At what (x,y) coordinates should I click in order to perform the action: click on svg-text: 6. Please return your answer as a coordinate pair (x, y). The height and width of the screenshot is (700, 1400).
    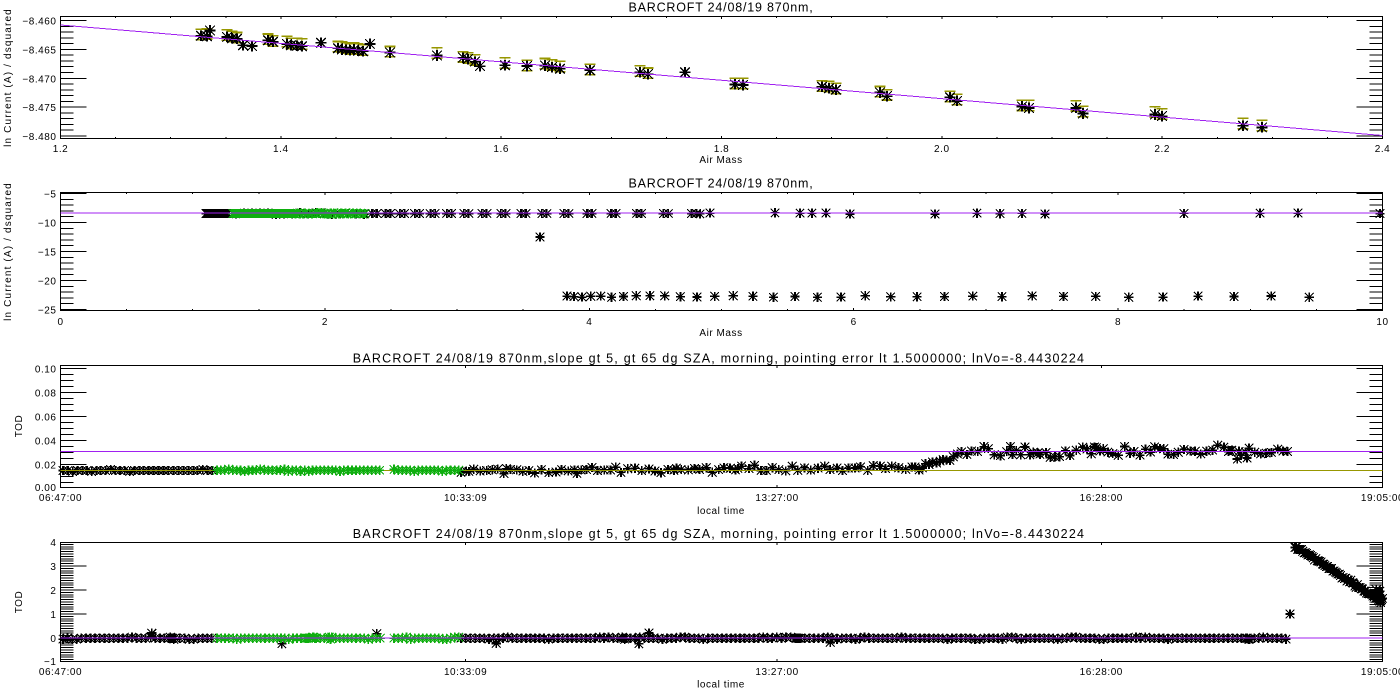
    Looking at the image, I should click on (854, 322).